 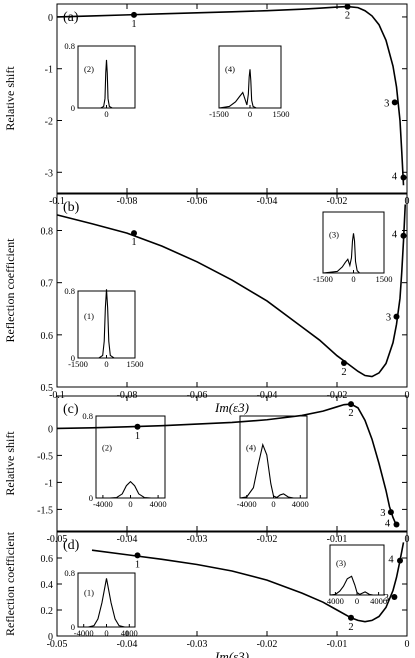 I want to click on x-tick-label: -0.05, so click(x=57, y=644).